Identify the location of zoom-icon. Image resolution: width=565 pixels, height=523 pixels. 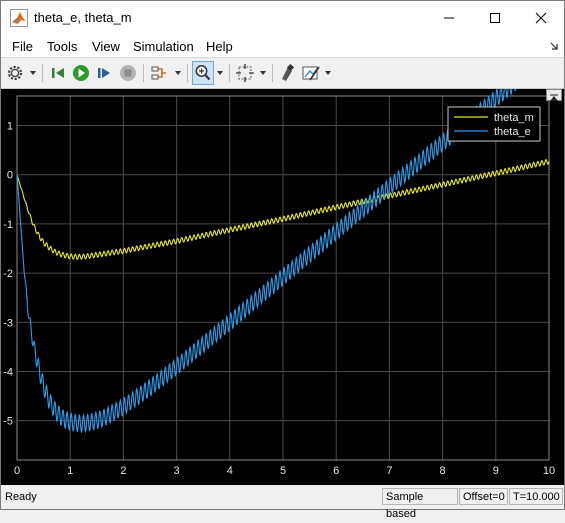
(203, 73).